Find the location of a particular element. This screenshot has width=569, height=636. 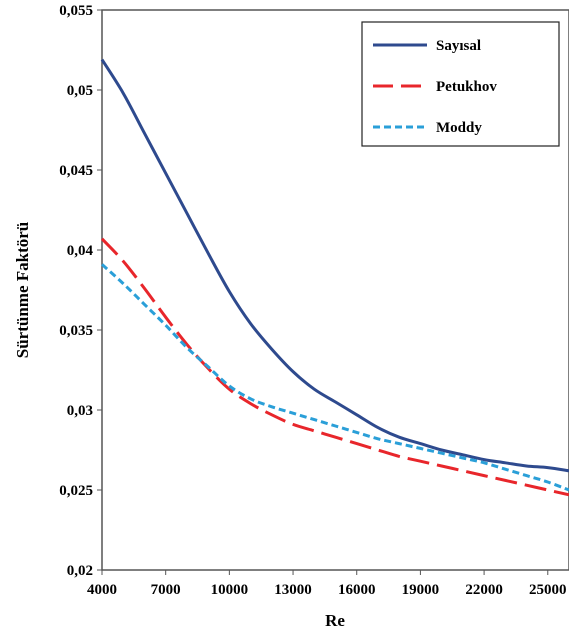

x-tick-label: 16000 is located at coordinates (357, 590).